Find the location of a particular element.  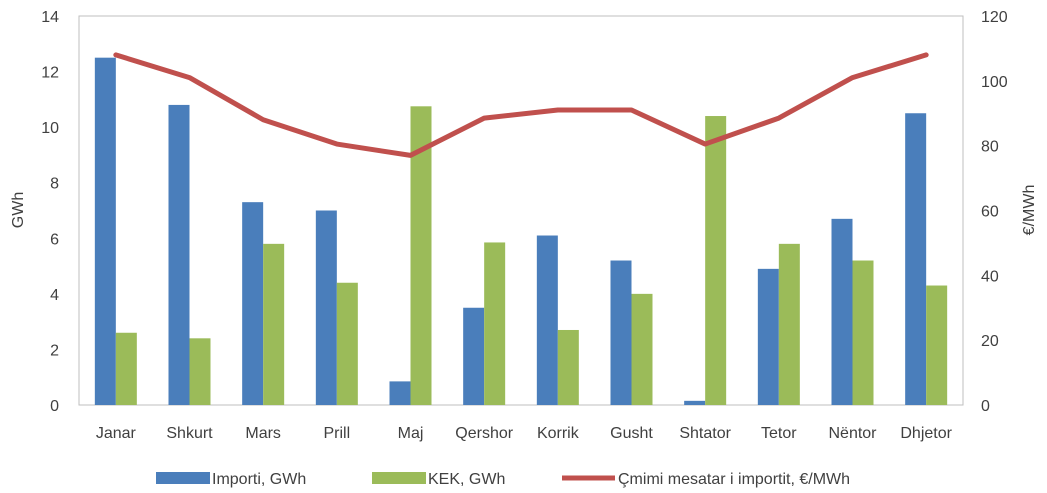

x-tick-label: Shtator is located at coordinates (705, 433).